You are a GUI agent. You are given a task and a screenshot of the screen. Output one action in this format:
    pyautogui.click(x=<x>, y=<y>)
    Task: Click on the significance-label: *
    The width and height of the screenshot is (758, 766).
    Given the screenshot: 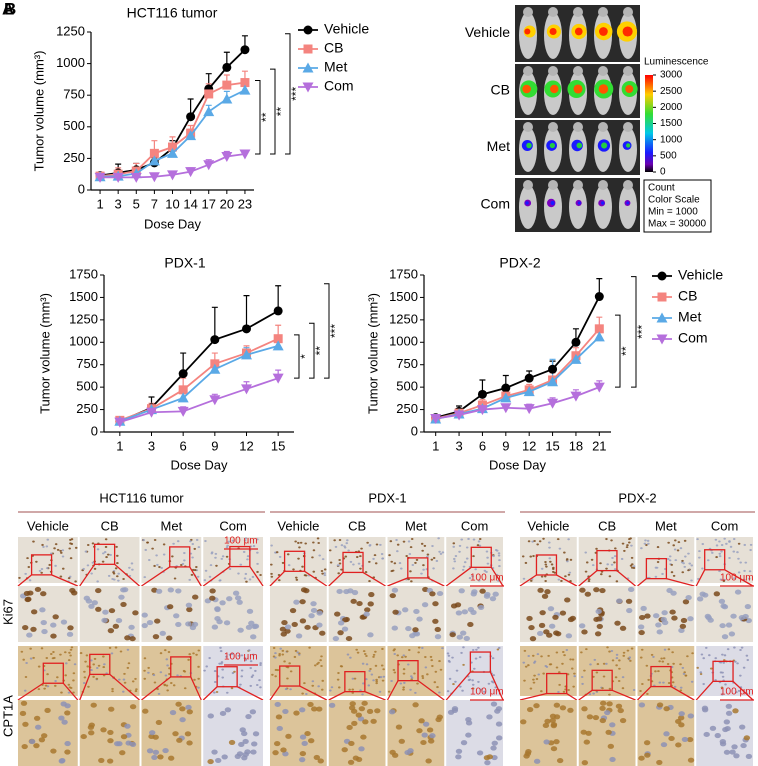 What is the action you would take?
    pyautogui.click(x=305, y=356)
    